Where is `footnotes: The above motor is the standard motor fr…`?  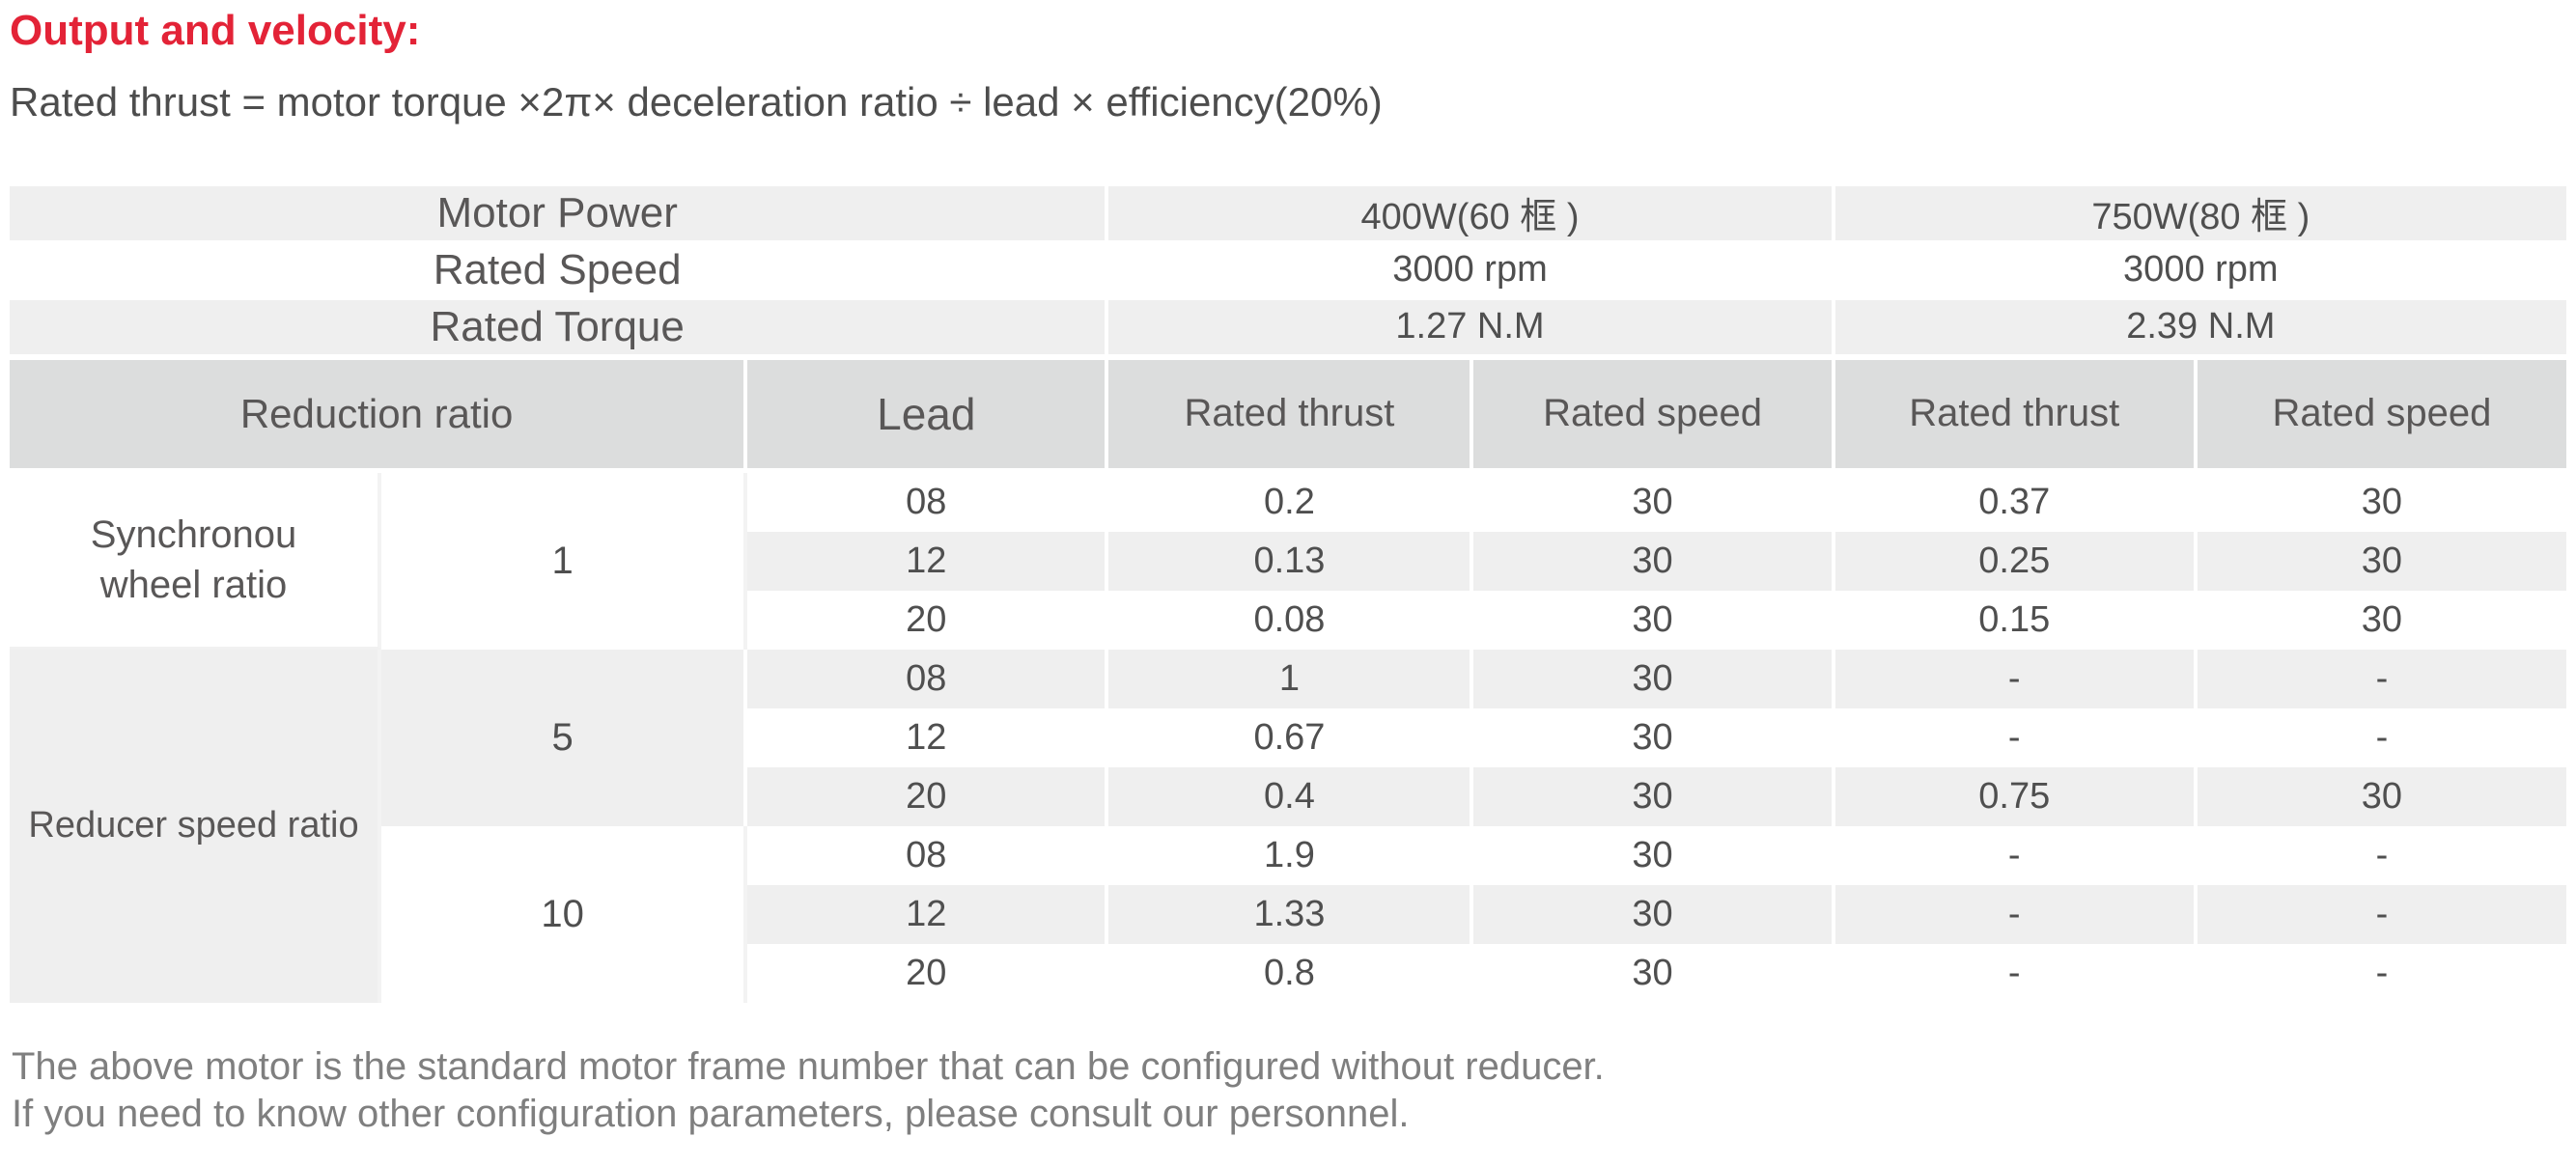
footnotes: The above motor is the standard motor fr… is located at coordinates (1289, 1091).